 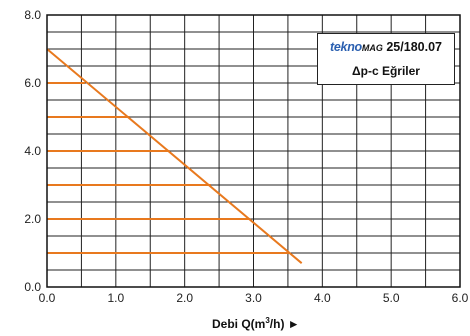 What do you see at coordinates (460, 298) in the screenshot?
I see `x-tick-label: 6.0` at bounding box center [460, 298].